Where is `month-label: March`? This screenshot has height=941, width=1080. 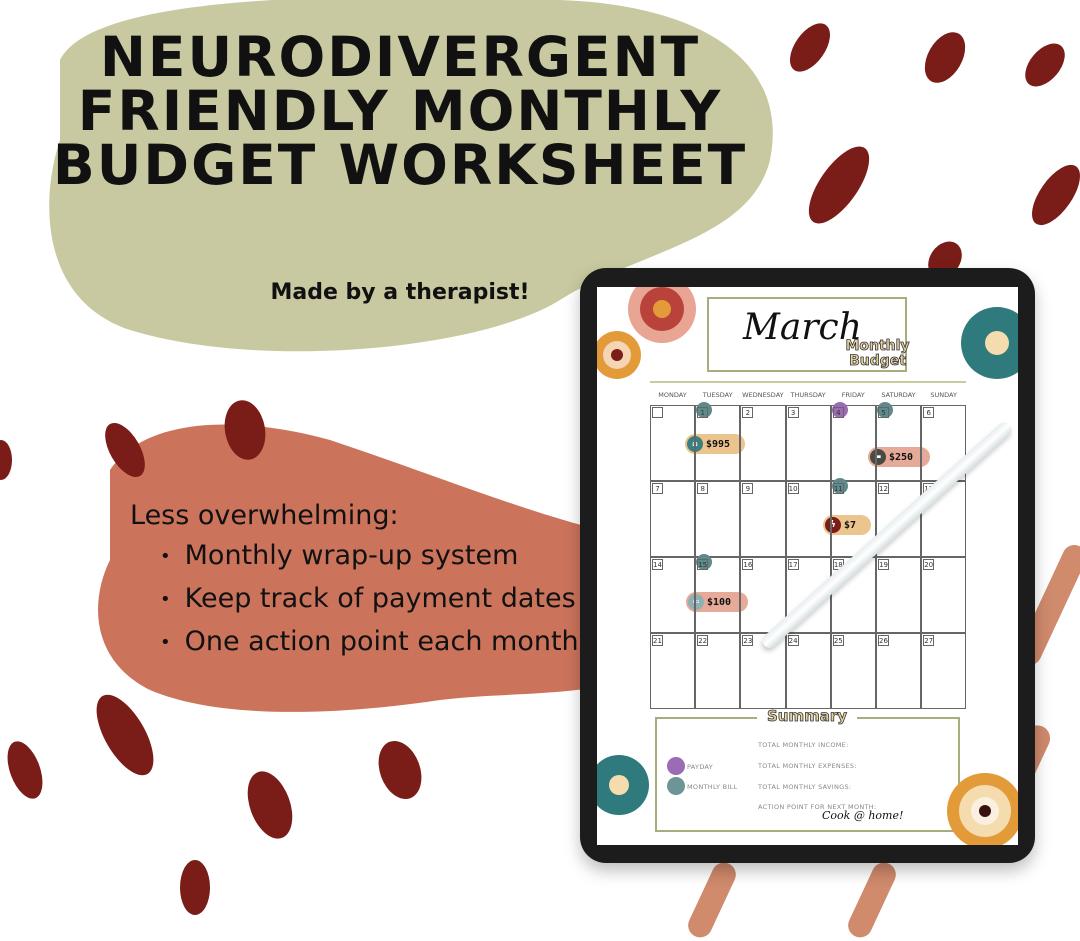 month-label: March is located at coordinates (802, 327).